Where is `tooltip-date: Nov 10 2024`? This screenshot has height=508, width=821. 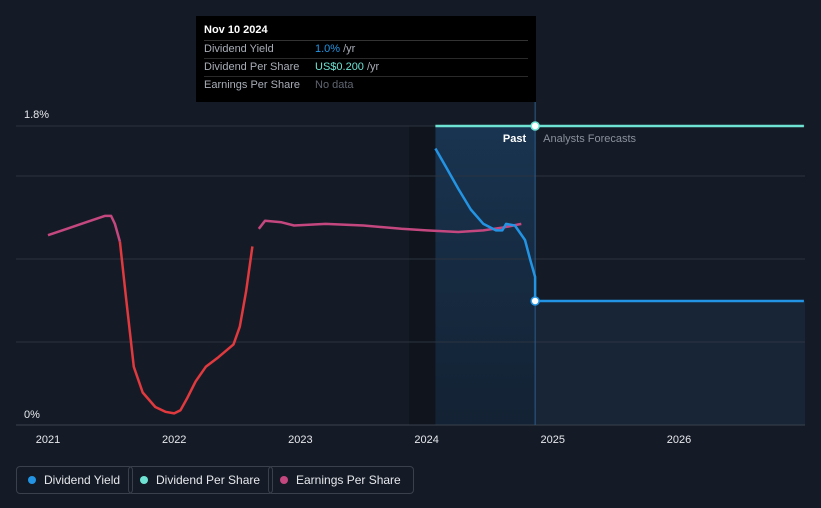
tooltip-date: Nov 10 2024 is located at coordinates (366, 28).